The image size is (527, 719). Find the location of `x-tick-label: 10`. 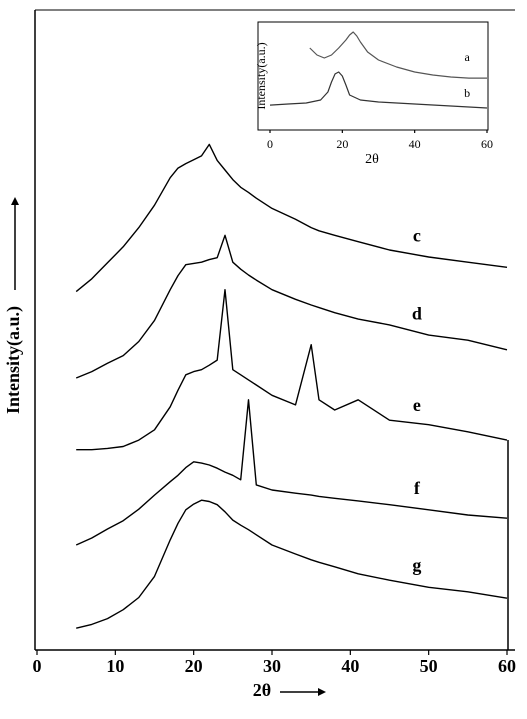

x-tick-label: 10 is located at coordinates (115, 666).